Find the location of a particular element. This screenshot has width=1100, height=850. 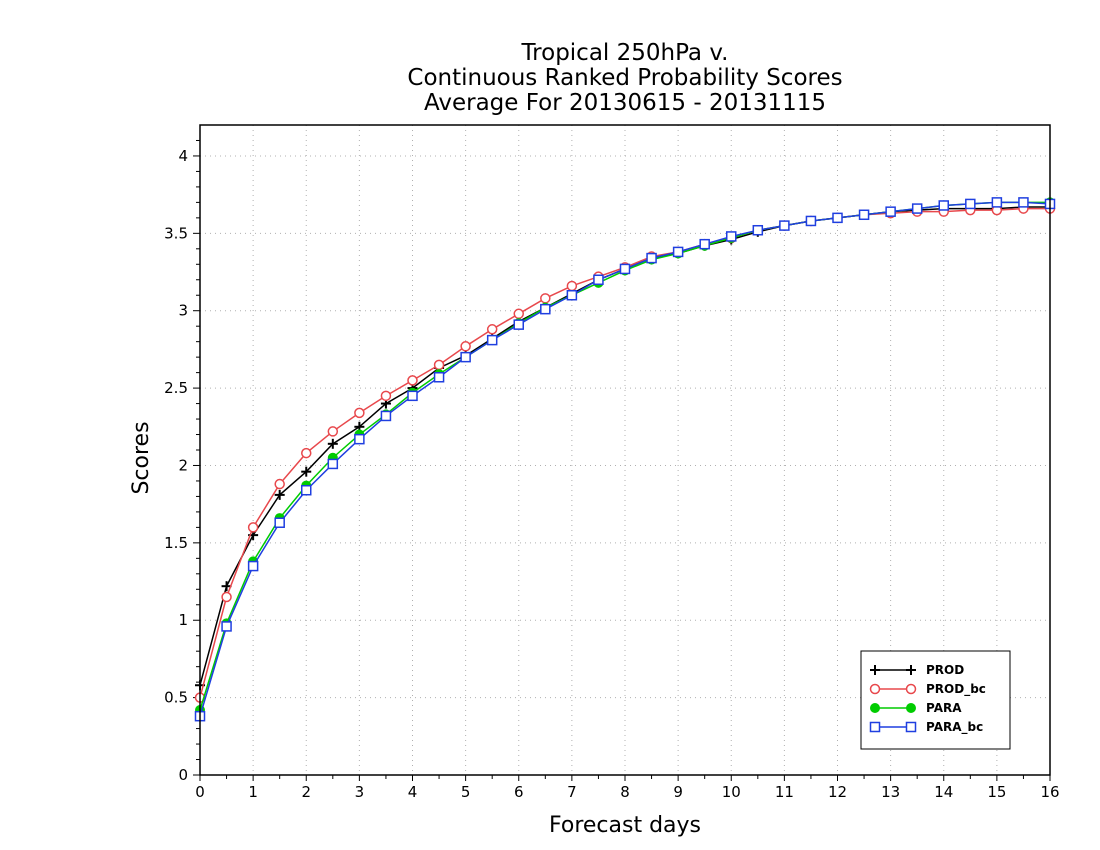

legend: PROD PROD_bc PARA PARA_bc is located at coordinates (935, 700).